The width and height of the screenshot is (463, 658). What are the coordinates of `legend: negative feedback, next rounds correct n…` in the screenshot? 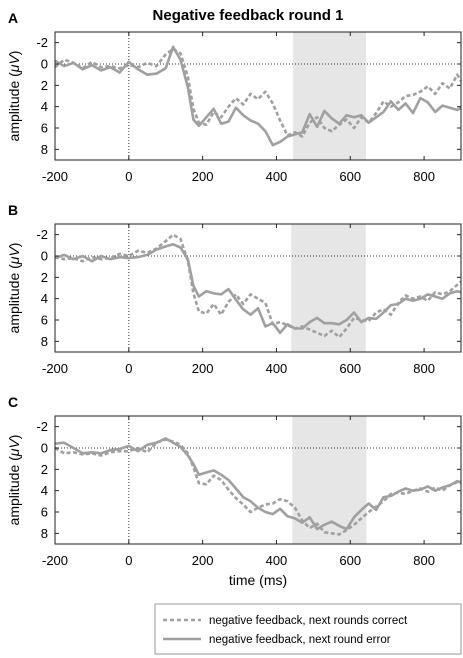 It's located at (308, 629).